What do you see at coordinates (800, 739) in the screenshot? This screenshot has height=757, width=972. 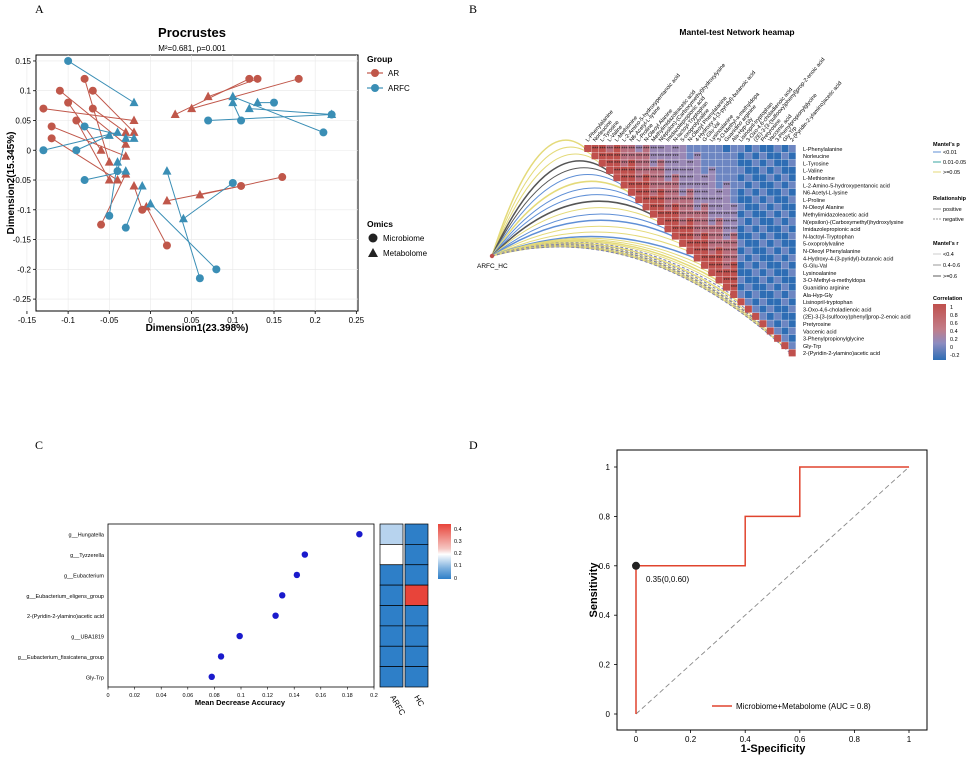 I see `roc-xtick-label: 0.6` at bounding box center [800, 739].